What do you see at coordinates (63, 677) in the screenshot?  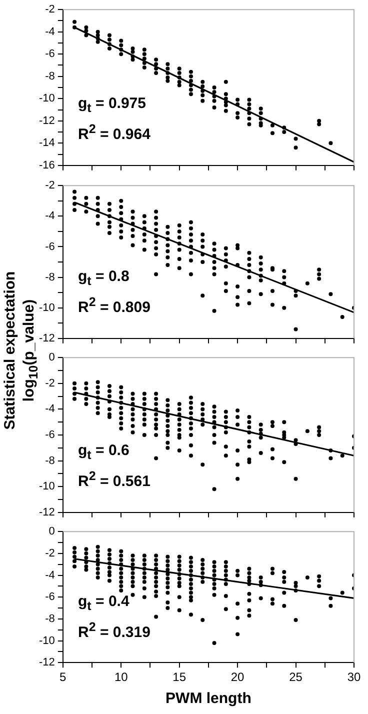 I see `x-tick-label: 5` at bounding box center [63, 677].